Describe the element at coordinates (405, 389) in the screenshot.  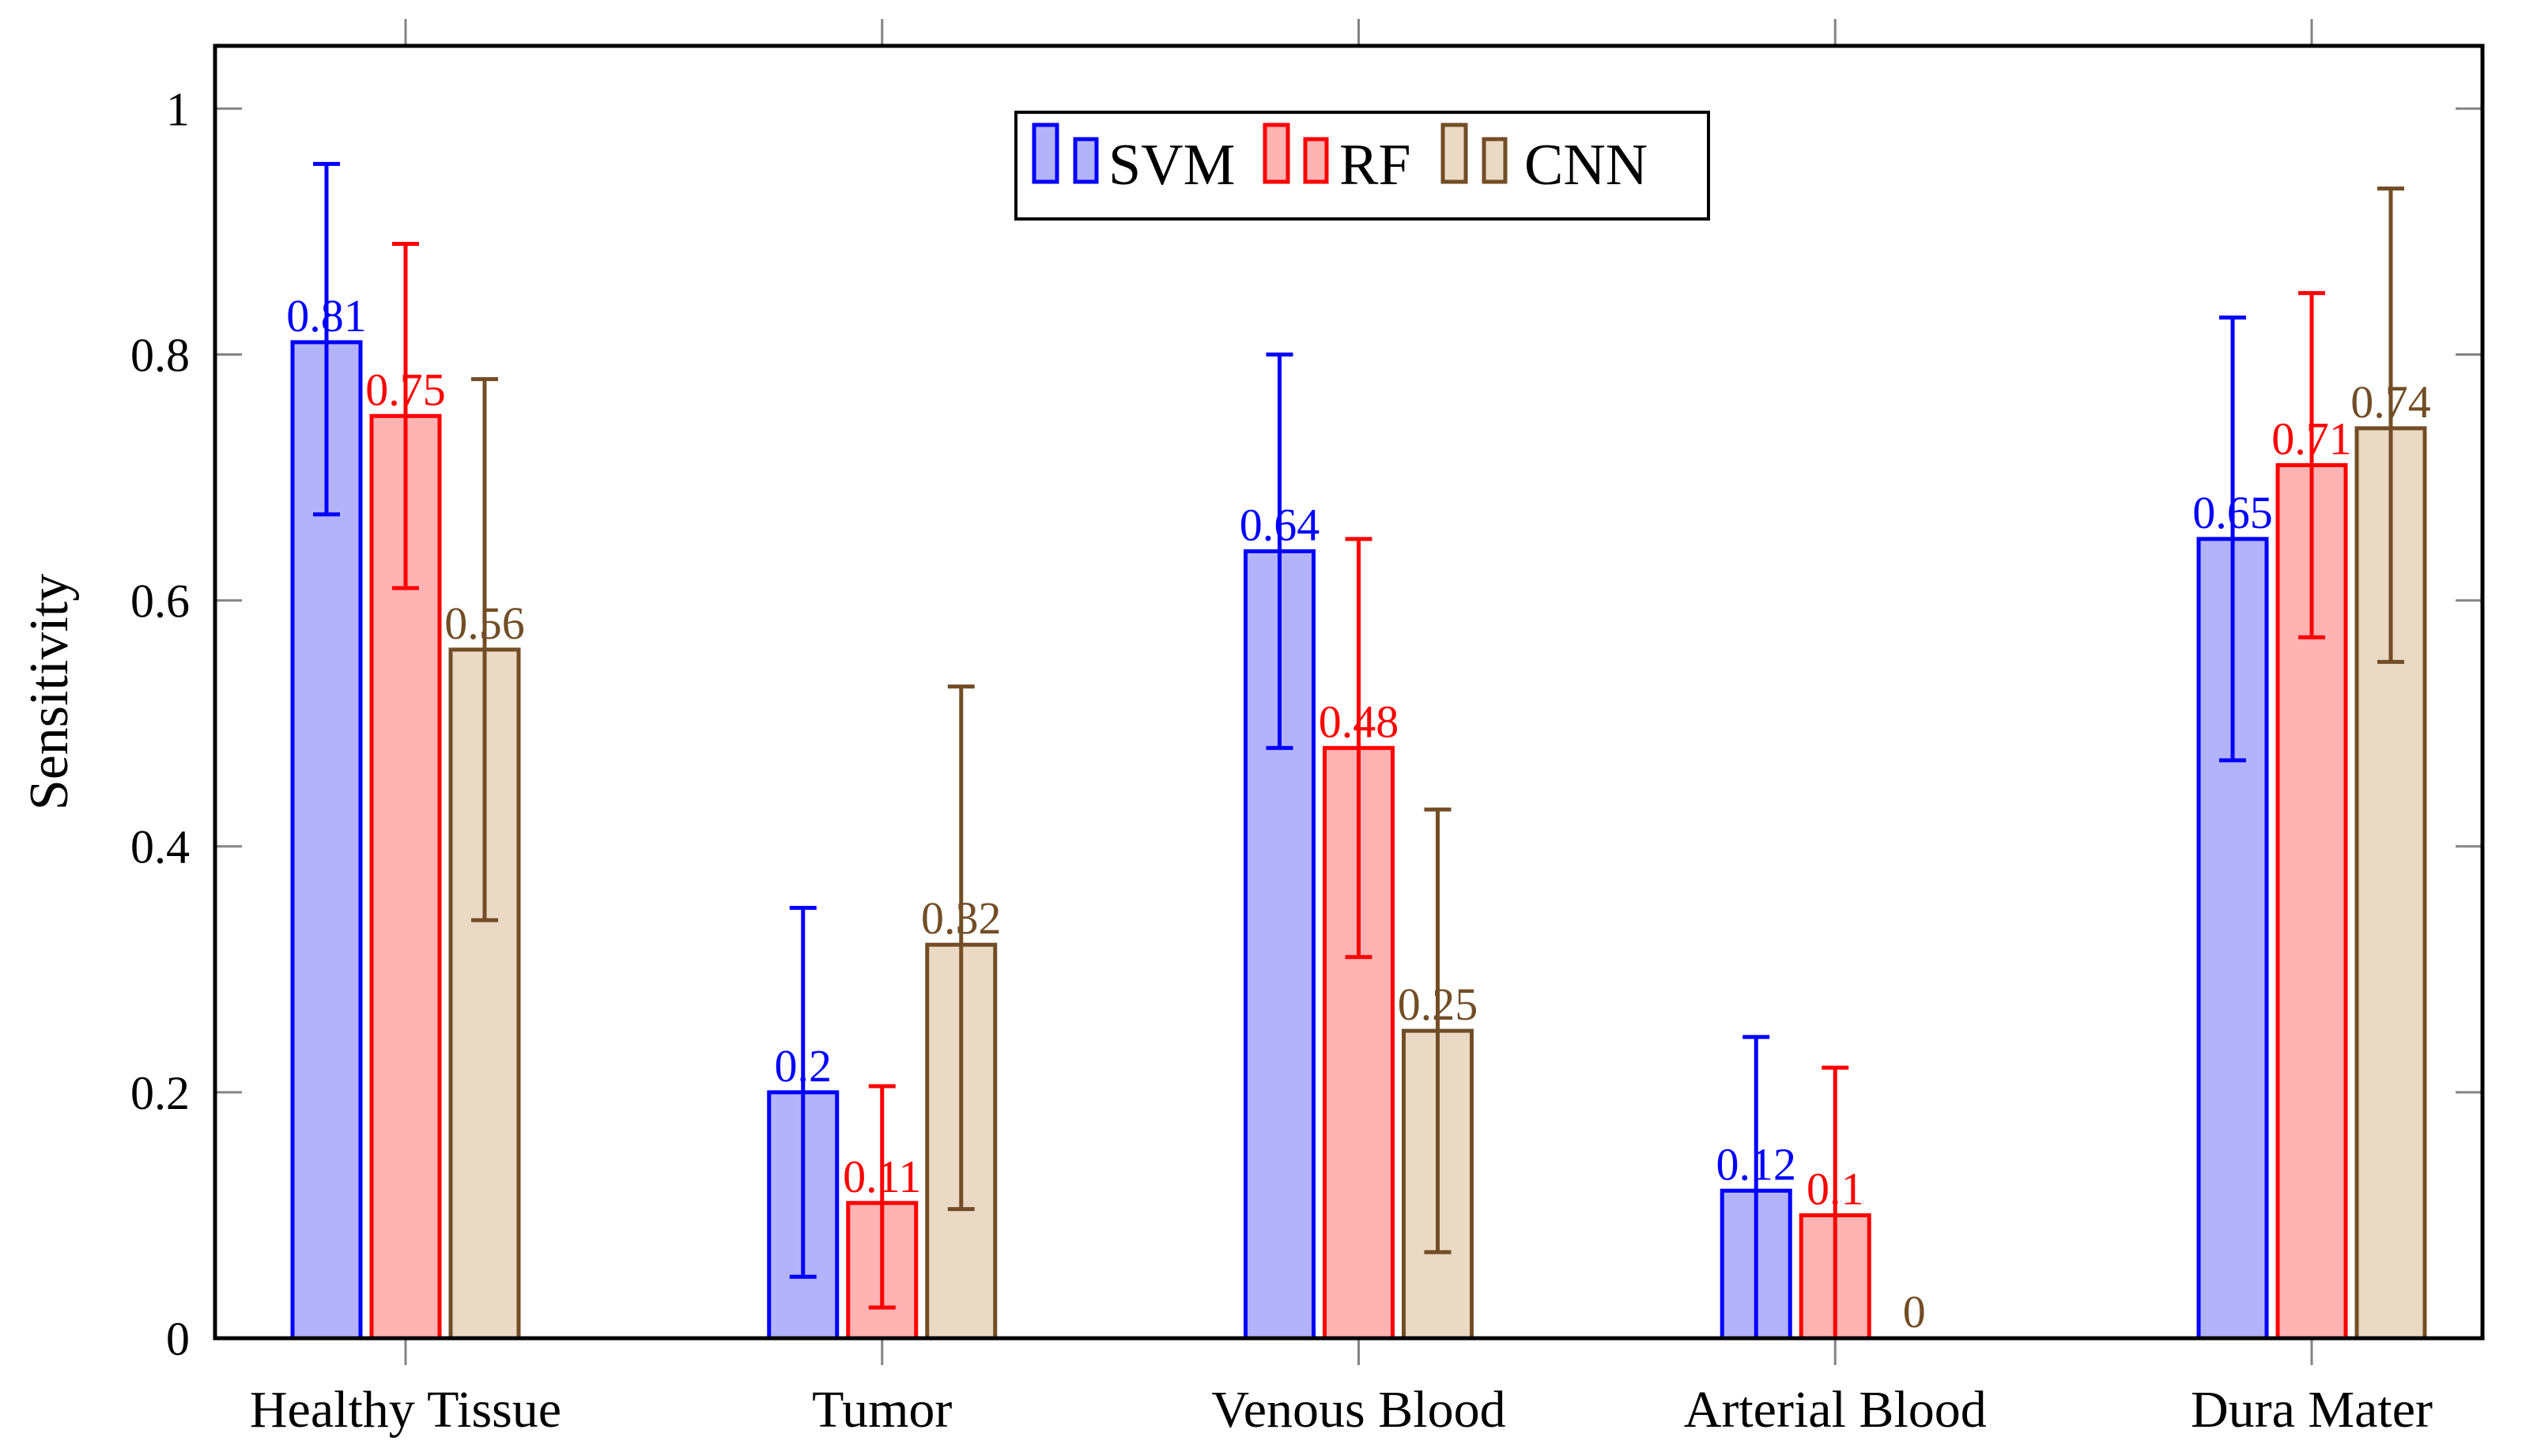
I see `value-label-rf-healthy-tissue: 0.75` at that location.